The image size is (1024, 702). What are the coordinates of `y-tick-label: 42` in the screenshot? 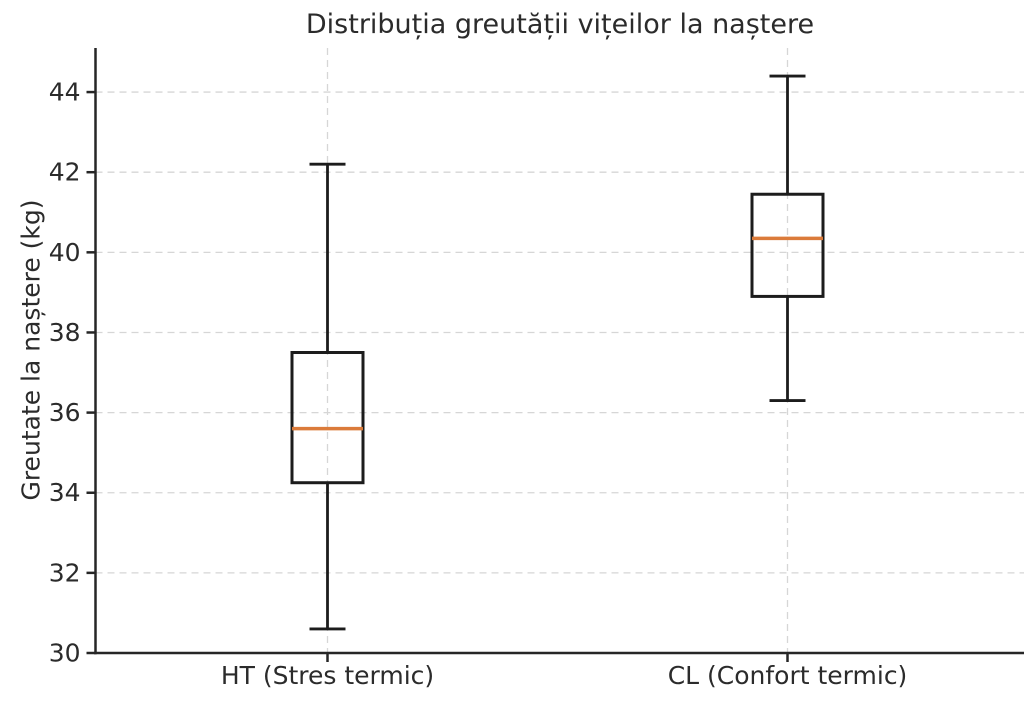 It's located at (65, 172).